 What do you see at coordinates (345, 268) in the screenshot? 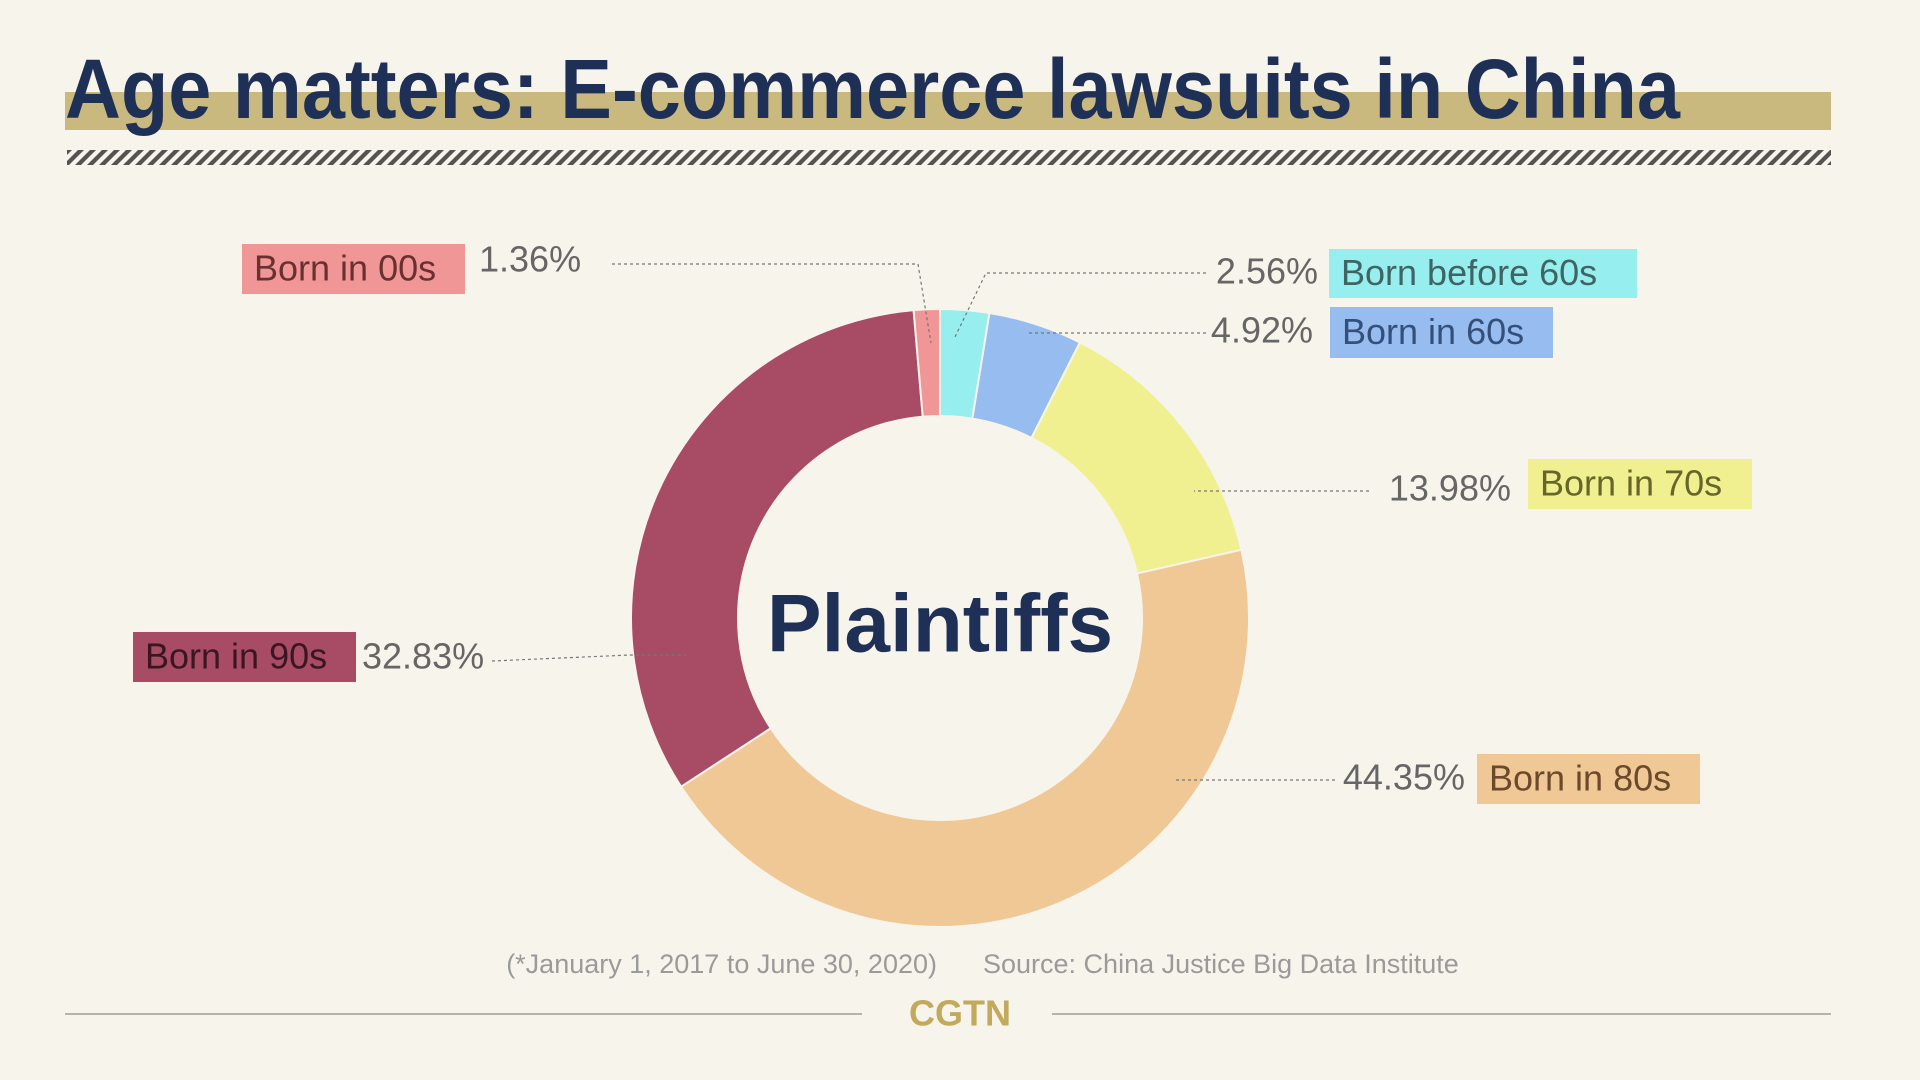
I see `legend-label: Born in 00s` at bounding box center [345, 268].